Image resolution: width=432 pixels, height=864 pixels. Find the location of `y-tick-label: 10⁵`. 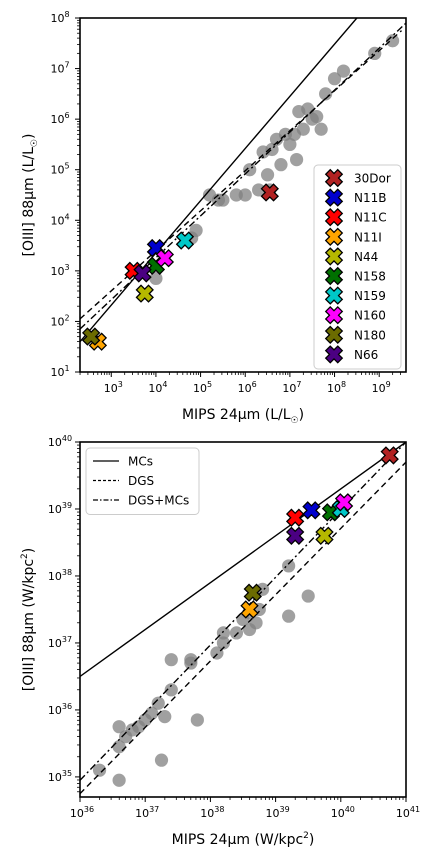

y-tick-label: 10⁵ is located at coordinates (59, 169).